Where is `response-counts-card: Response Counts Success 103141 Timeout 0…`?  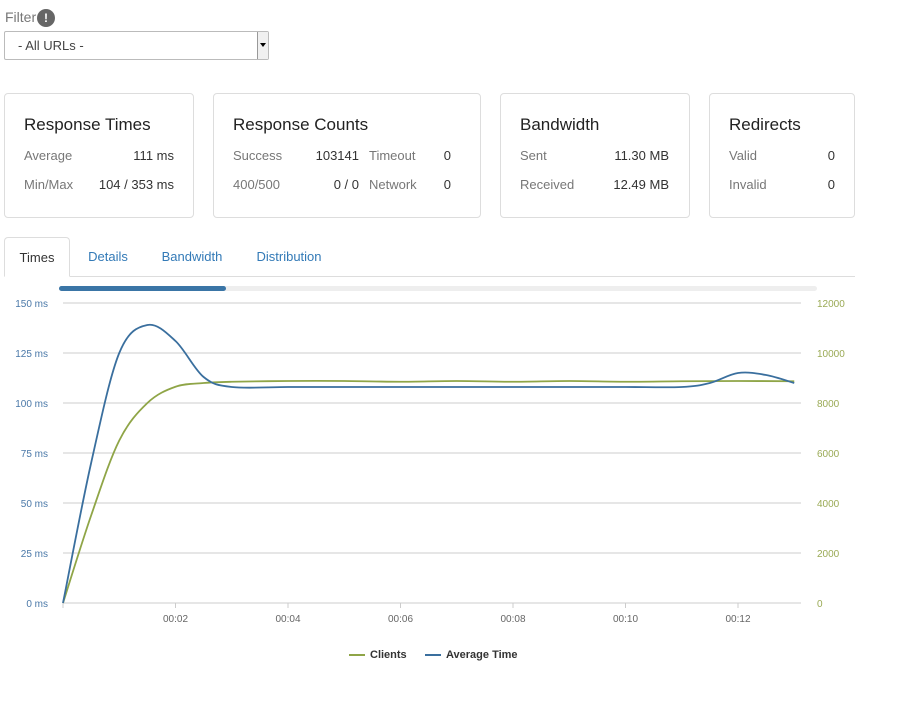
response-counts-card: Response Counts Success 103141 Timeout 0… is located at coordinates (347, 155).